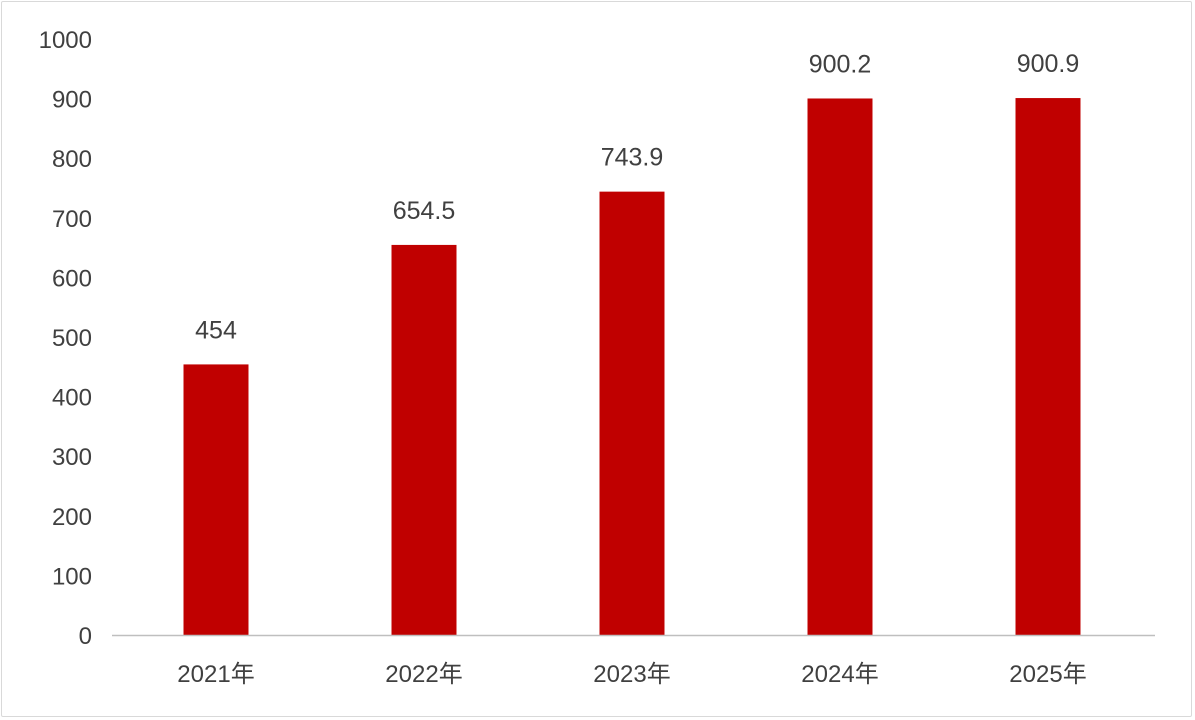 Image resolution: width=1195 pixels, height=720 pixels. What do you see at coordinates (72, 278) in the screenshot?
I see `y-tick-label: 600` at bounding box center [72, 278].